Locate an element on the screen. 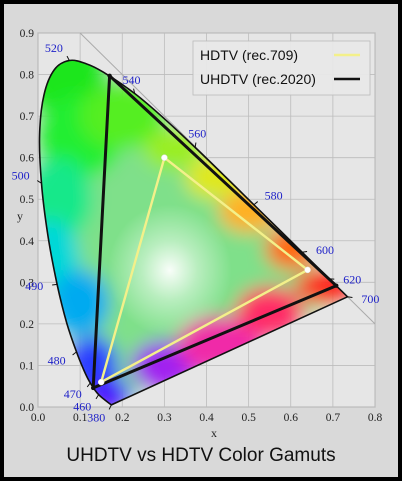  wavelength-label: 470 is located at coordinates (73, 394).